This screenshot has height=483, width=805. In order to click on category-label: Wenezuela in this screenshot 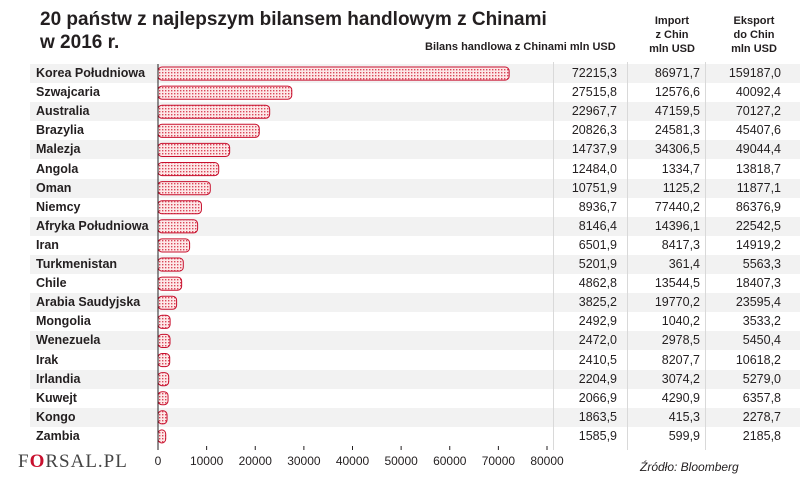, I will do `click(68, 340)`.